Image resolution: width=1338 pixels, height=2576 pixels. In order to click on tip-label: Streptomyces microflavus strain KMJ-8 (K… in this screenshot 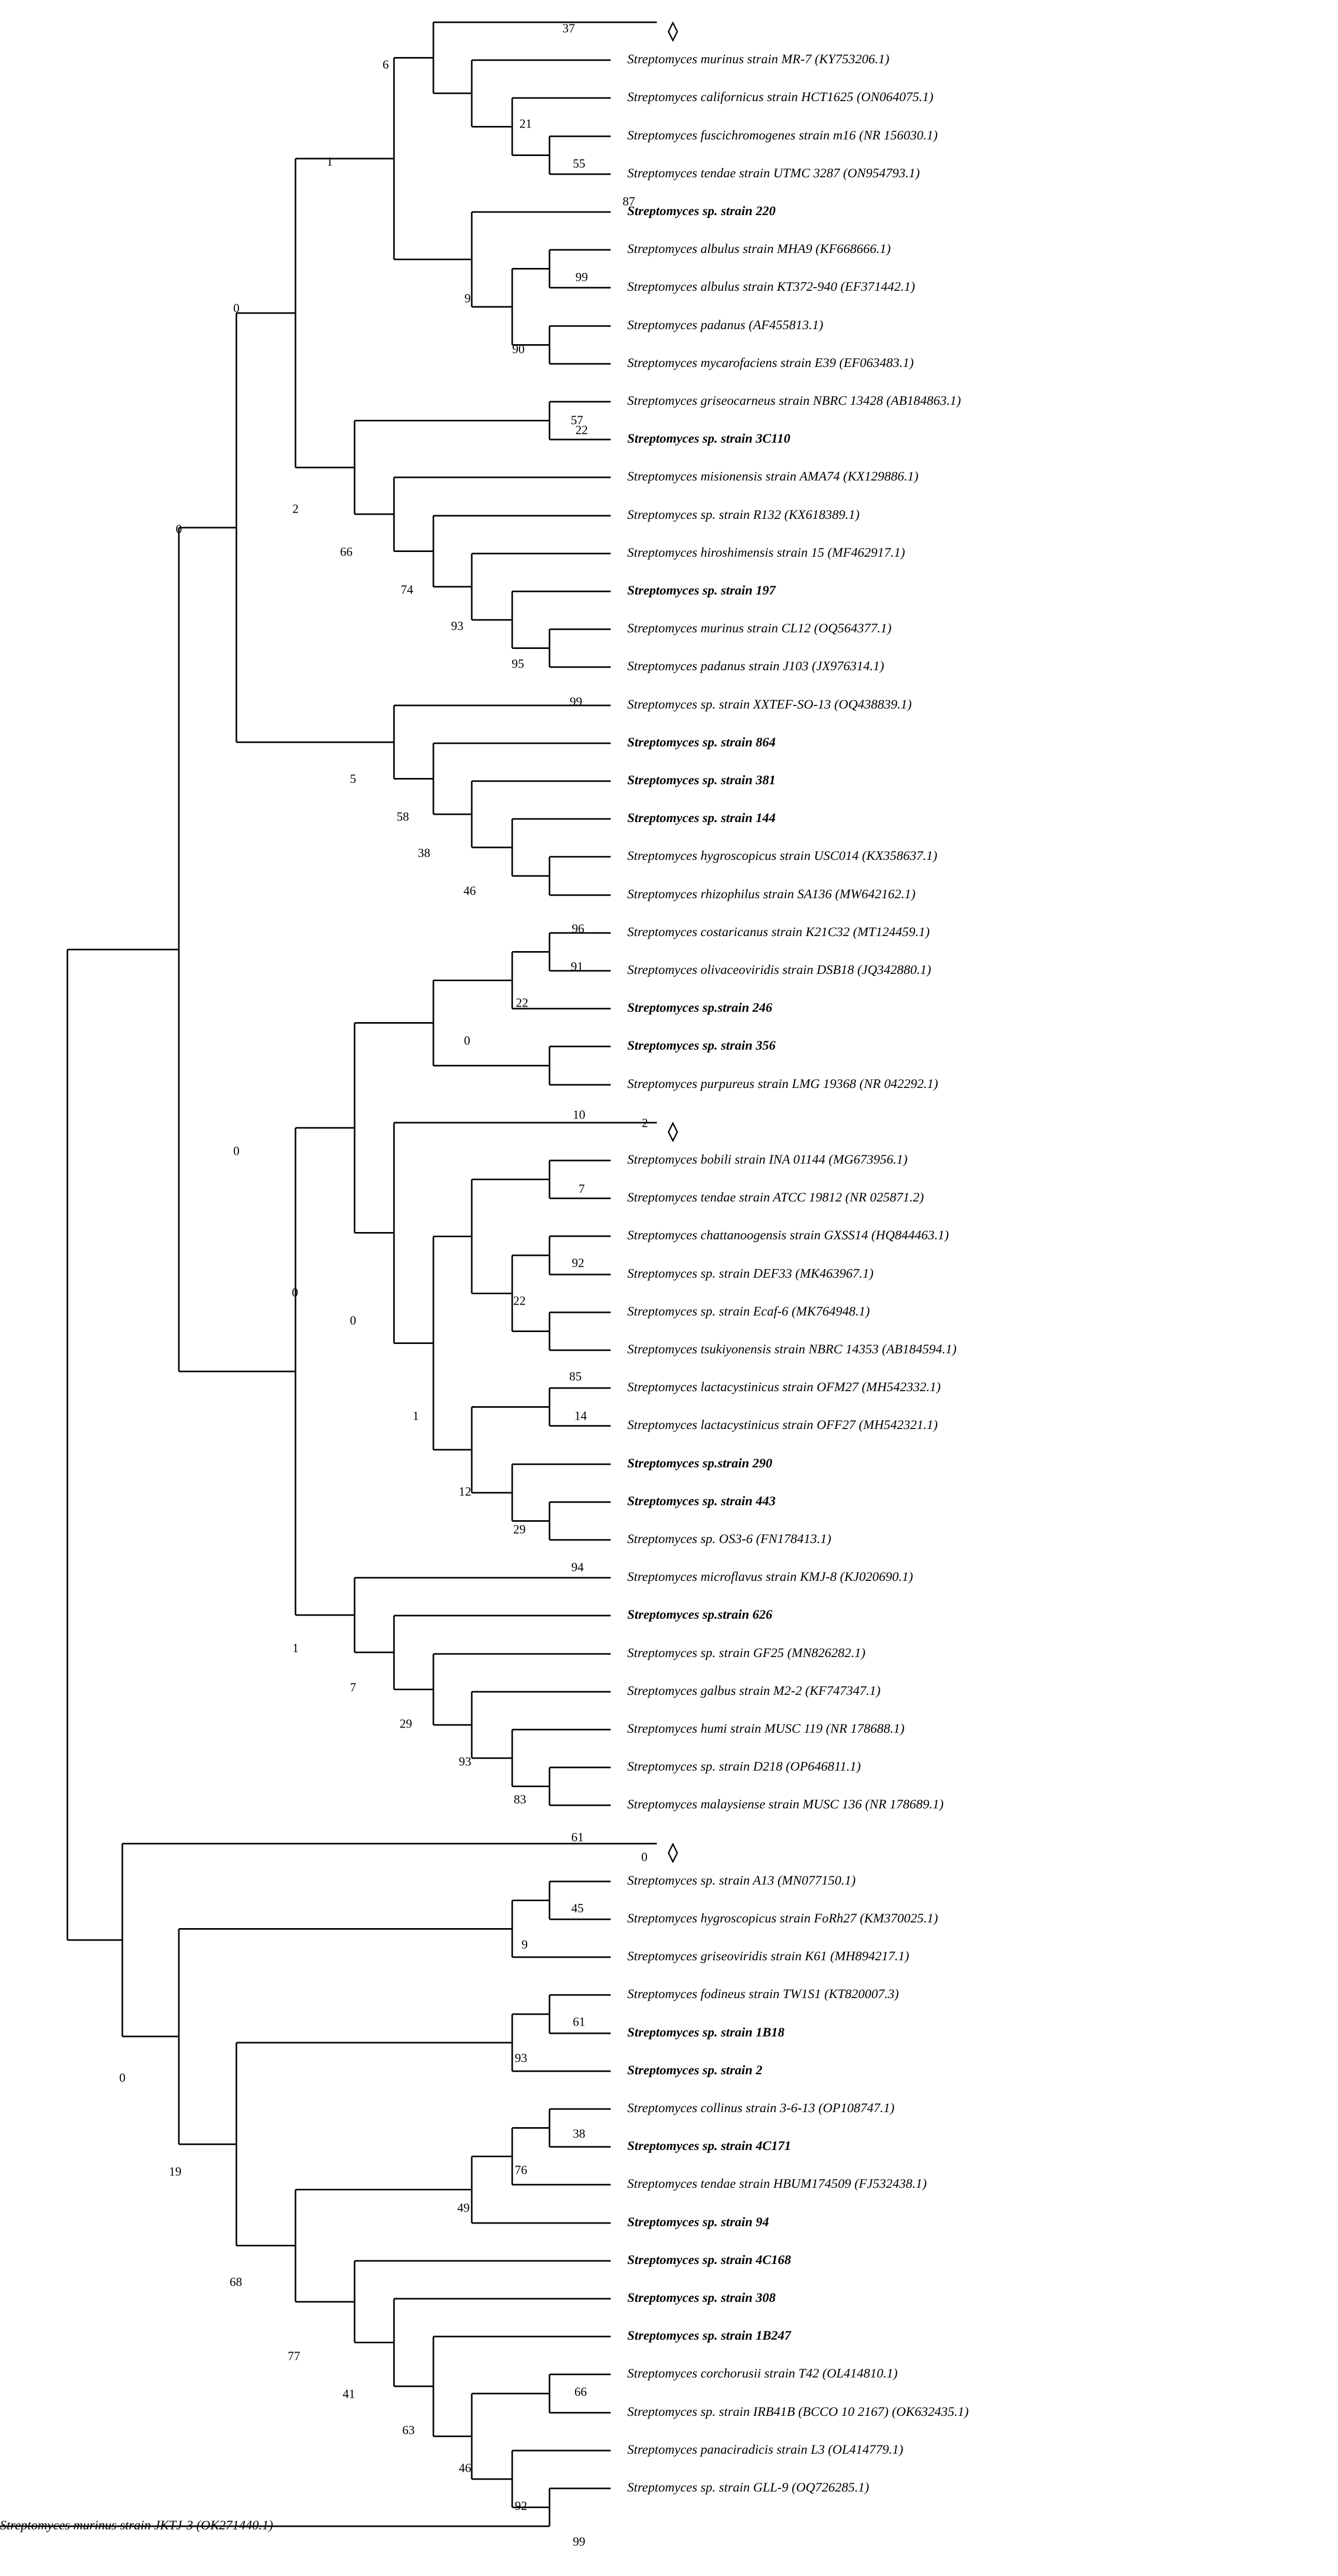, I will do `click(770, 1576)`.